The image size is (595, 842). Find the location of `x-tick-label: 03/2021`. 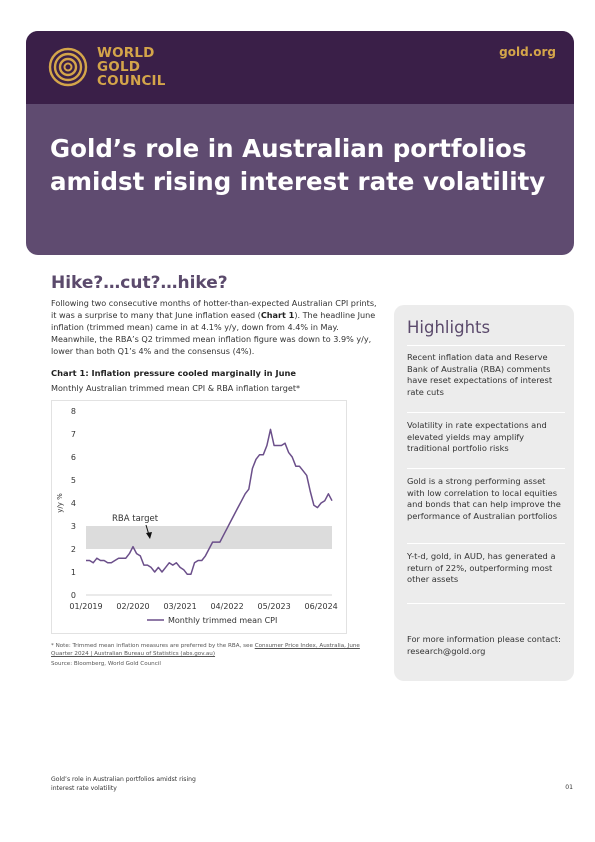

x-tick-label: 03/2021 is located at coordinates (179, 606).